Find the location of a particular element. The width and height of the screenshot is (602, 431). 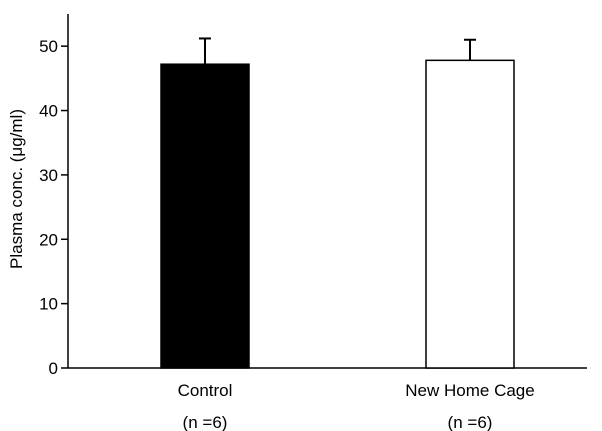

category-label: Control is located at coordinates (205, 390).